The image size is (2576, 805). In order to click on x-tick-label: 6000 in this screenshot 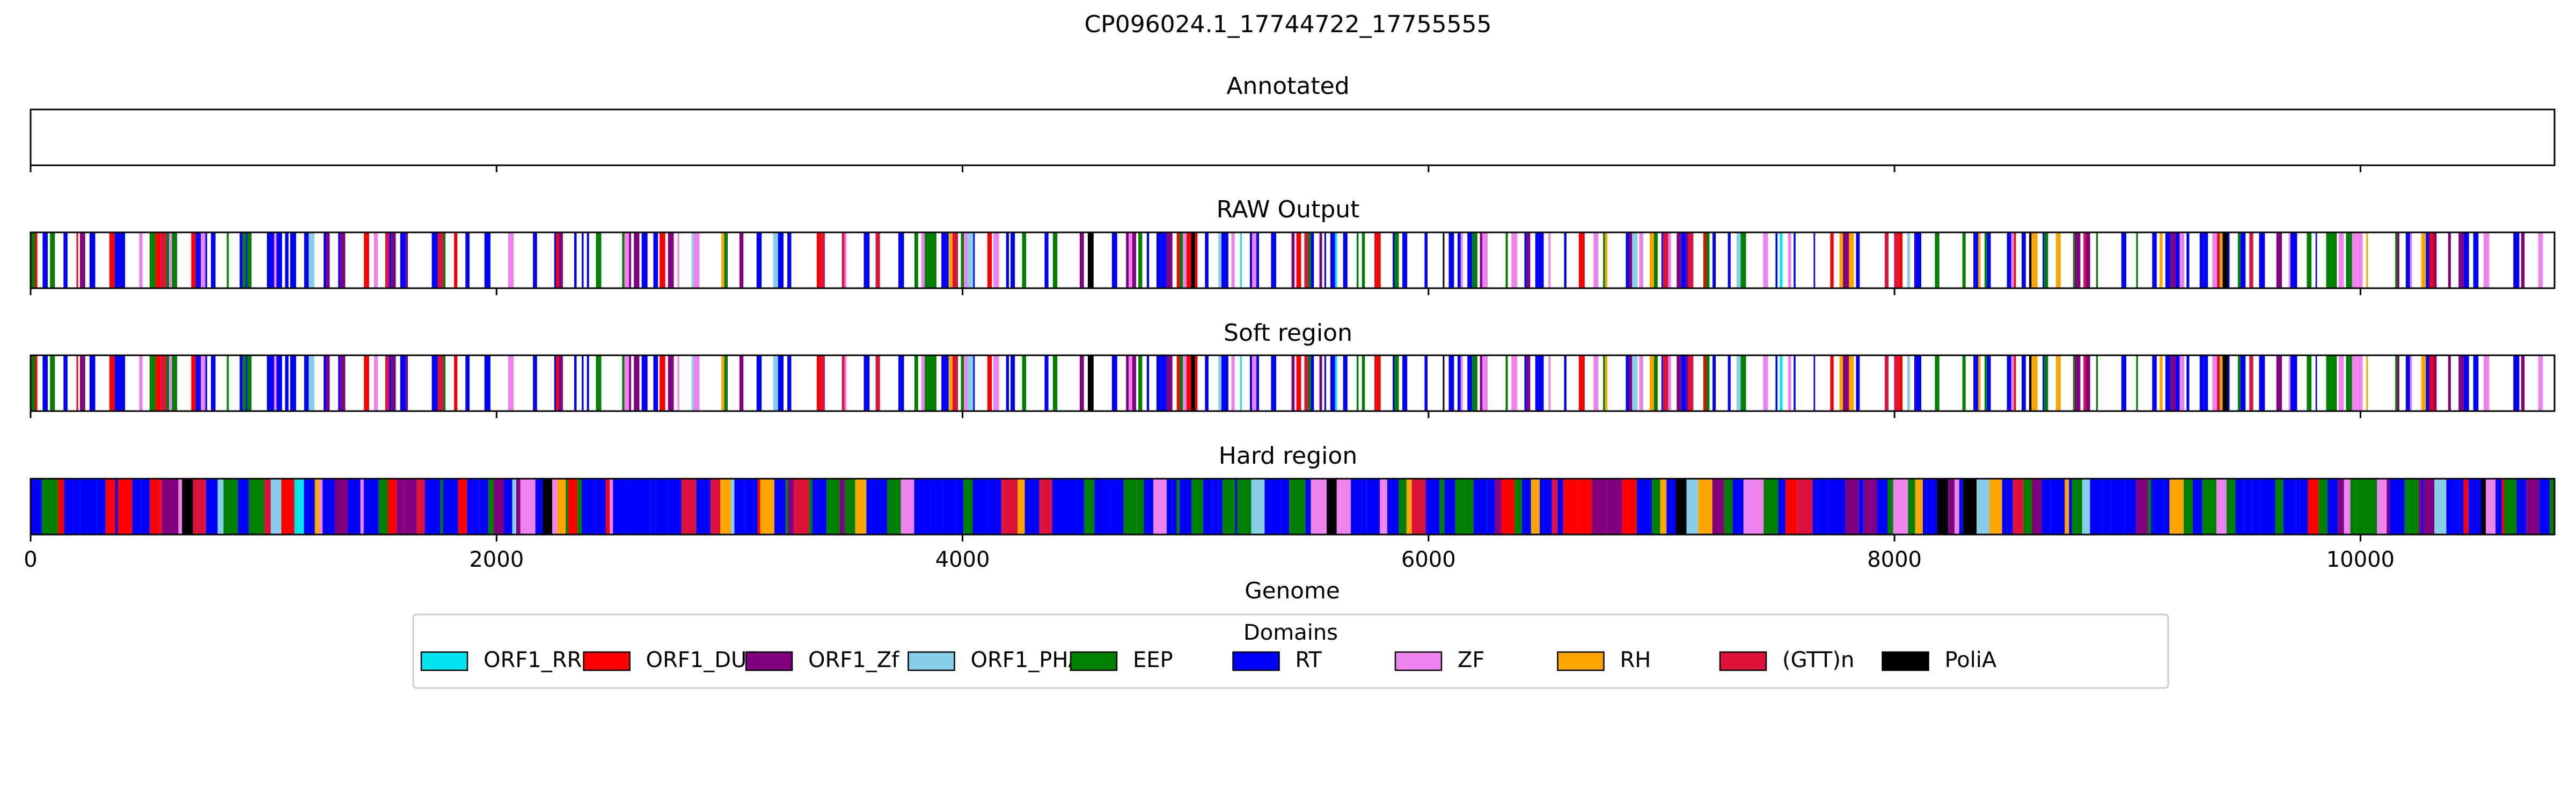, I will do `click(1428, 559)`.